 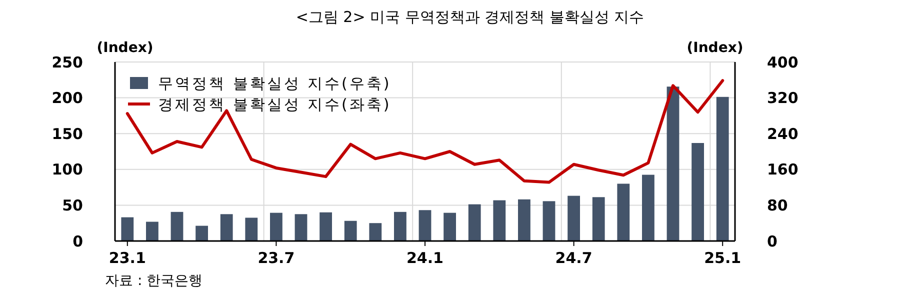 I want to click on y-tick-label: 0, so click(x=77, y=241).